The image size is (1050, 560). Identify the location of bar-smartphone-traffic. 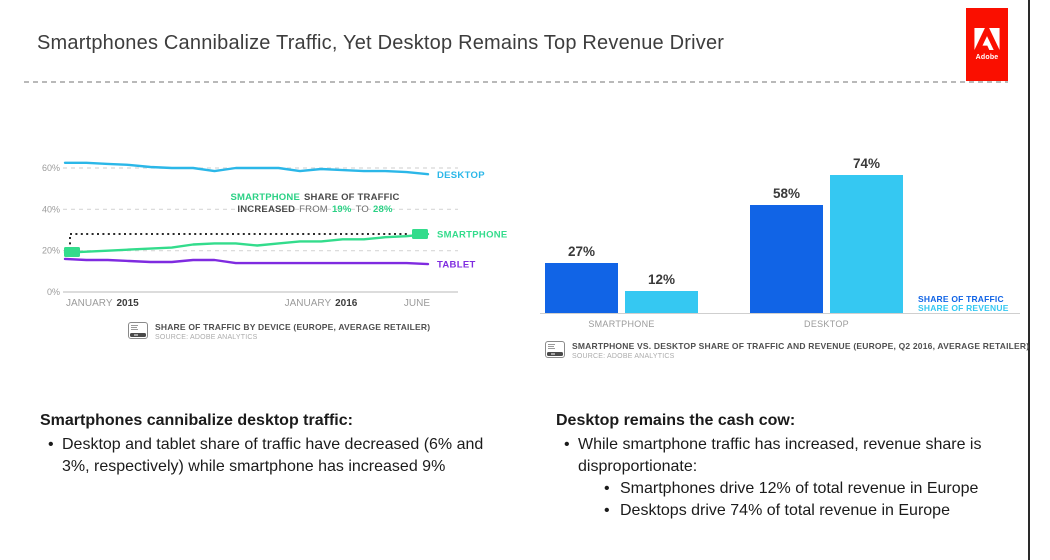
(581, 287).